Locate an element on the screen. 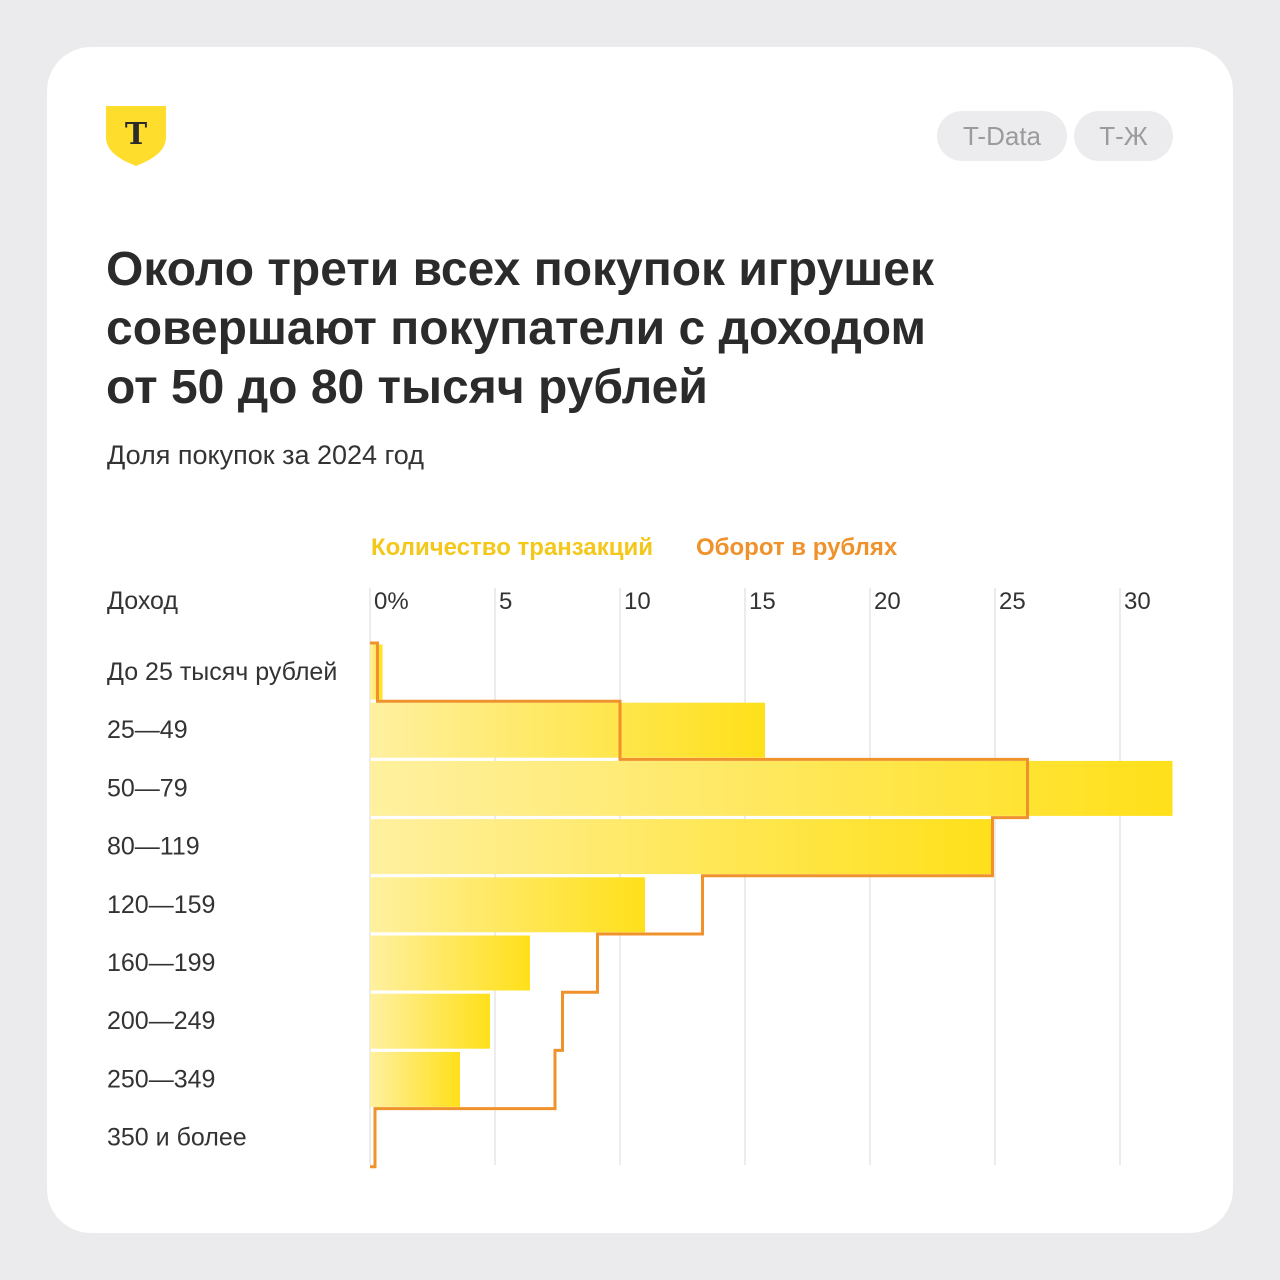  category-label-9: 350 и более is located at coordinates (177, 1138).